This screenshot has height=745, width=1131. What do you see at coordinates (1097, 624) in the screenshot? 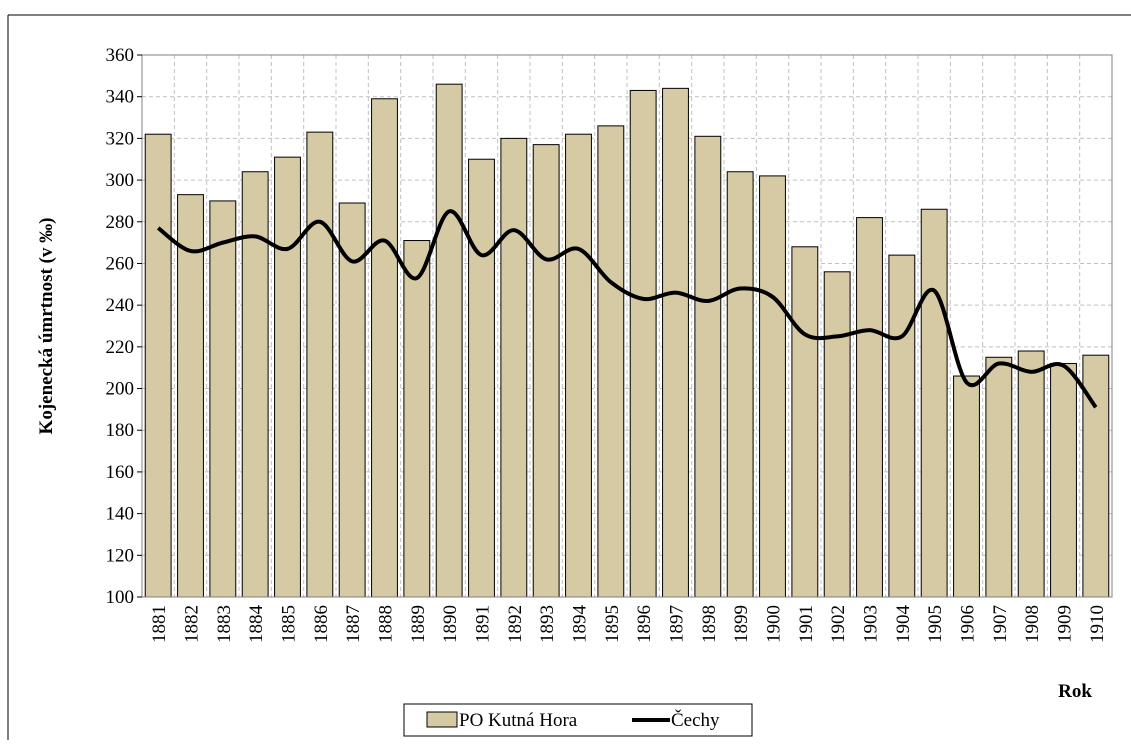
I see `x-tick-label: 1910` at bounding box center [1097, 624].